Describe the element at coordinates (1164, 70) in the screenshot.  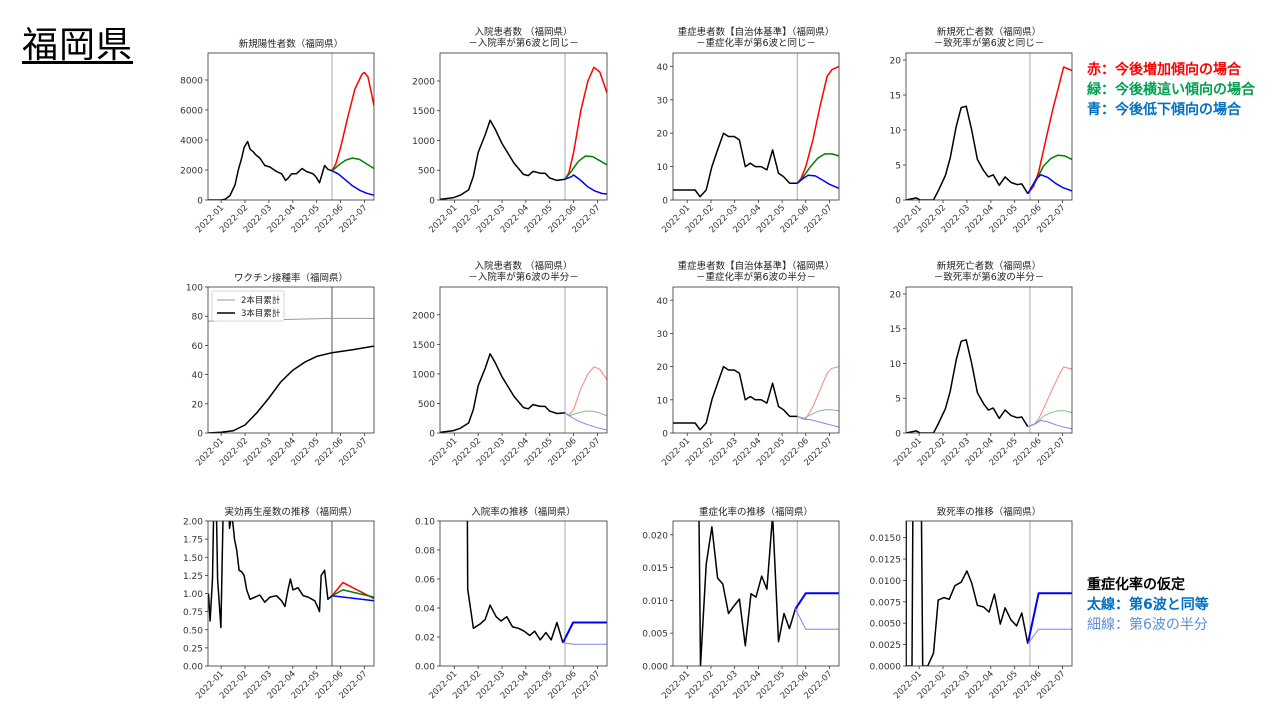
I see `scenario-note-red: 赤：今後増加傾向の場合` at that location.